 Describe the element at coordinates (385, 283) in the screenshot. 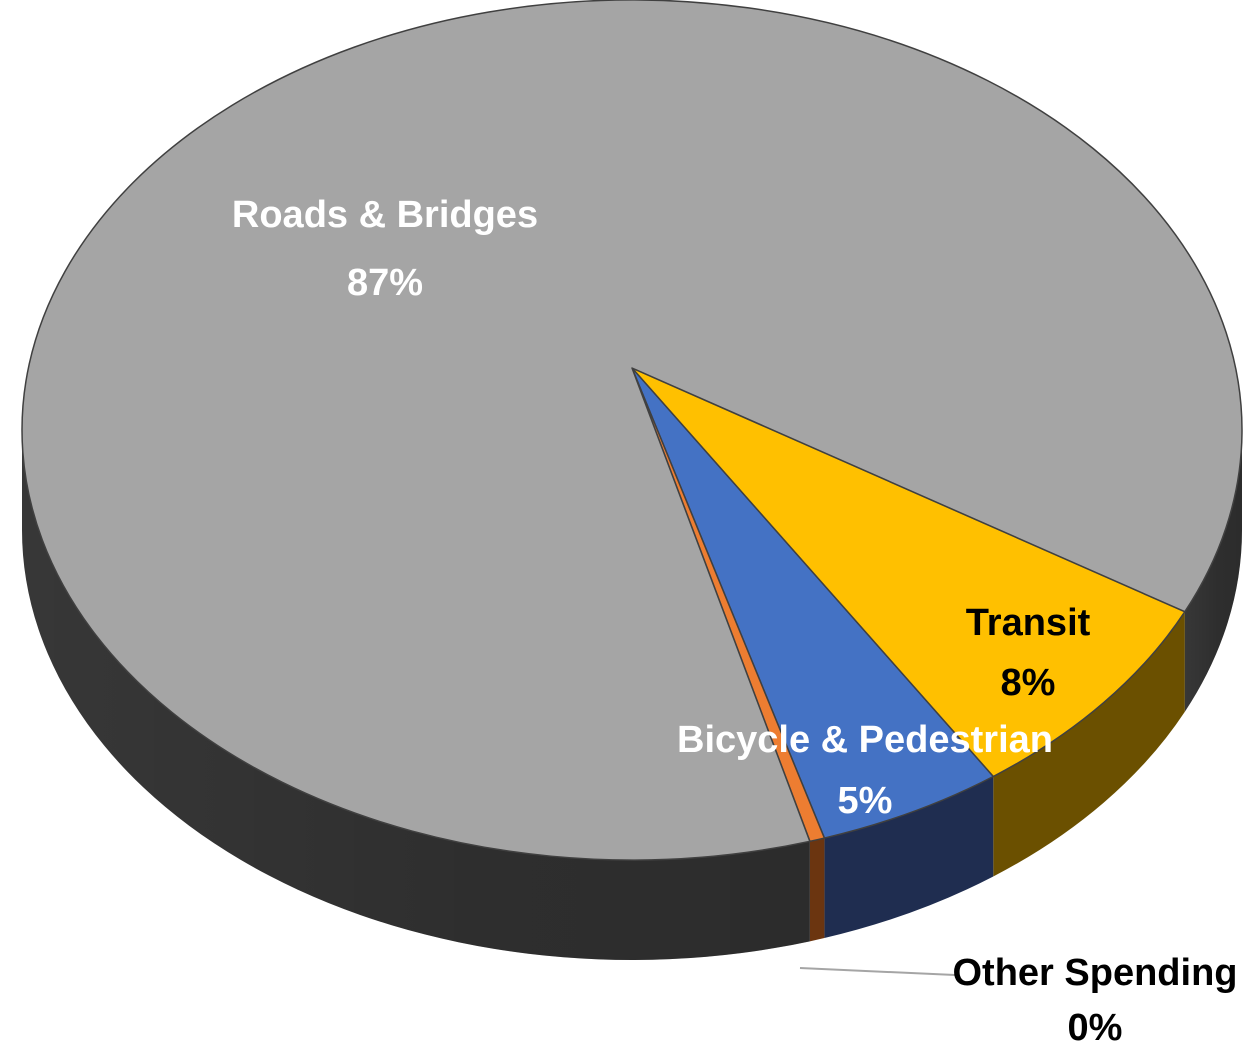

I see `value-label: 87%` at that location.